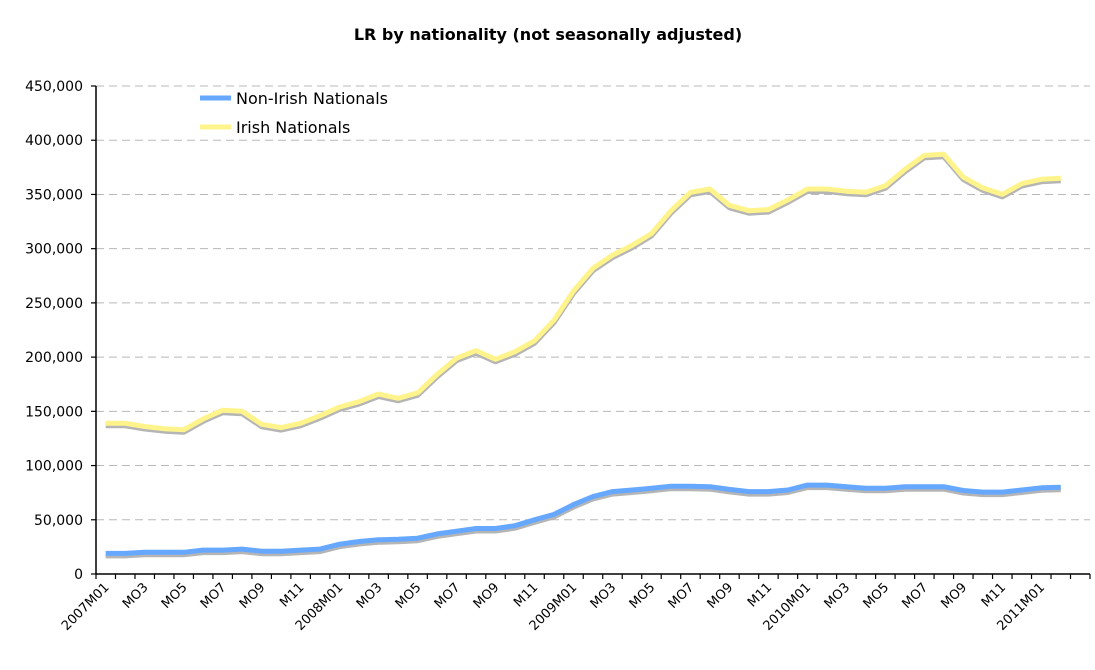 Image resolution: width=1095 pixels, height=670 pixels. What do you see at coordinates (54, 467) in the screenshot?
I see `y-tick-label: 100,000` at bounding box center [54, 467].